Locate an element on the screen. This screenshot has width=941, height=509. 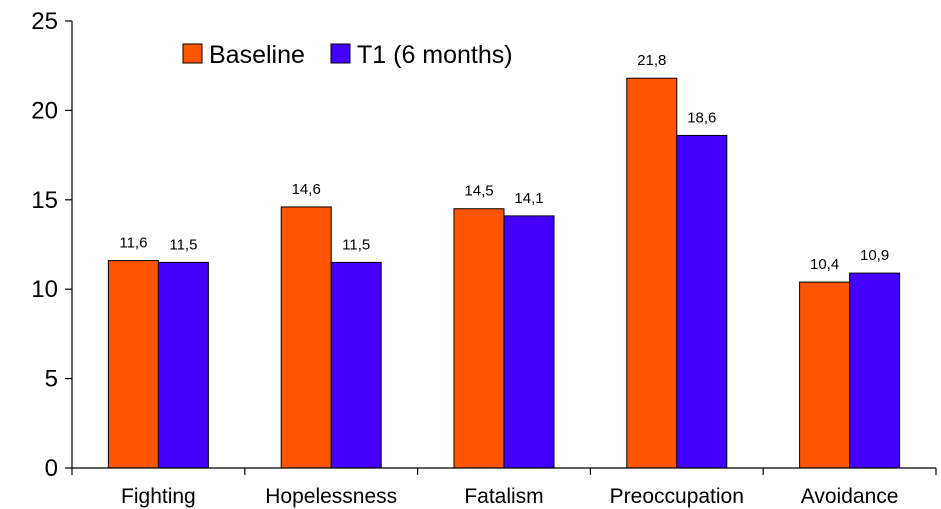
data-label: 14,1 is located at coordinates (528, 198).